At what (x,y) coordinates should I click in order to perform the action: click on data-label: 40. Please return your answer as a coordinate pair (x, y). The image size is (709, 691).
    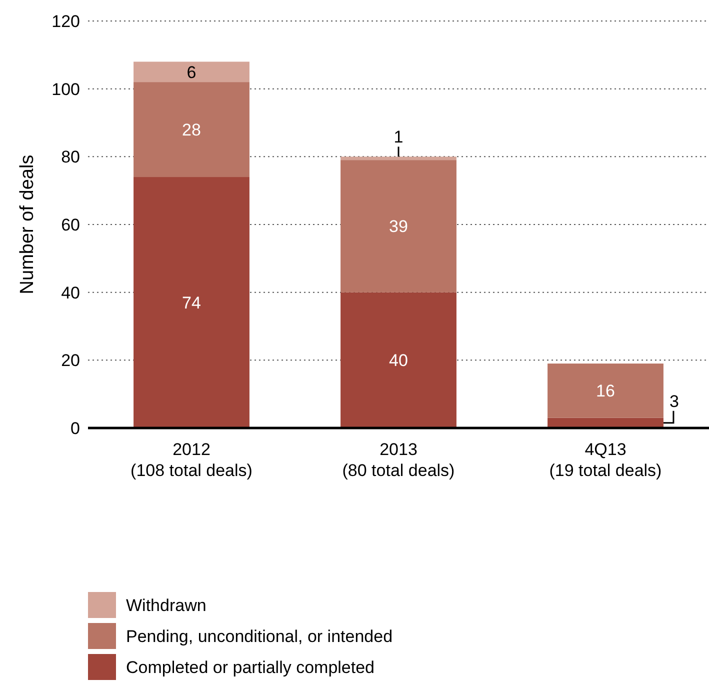
    Looking at the image, I should click on (398, 360).